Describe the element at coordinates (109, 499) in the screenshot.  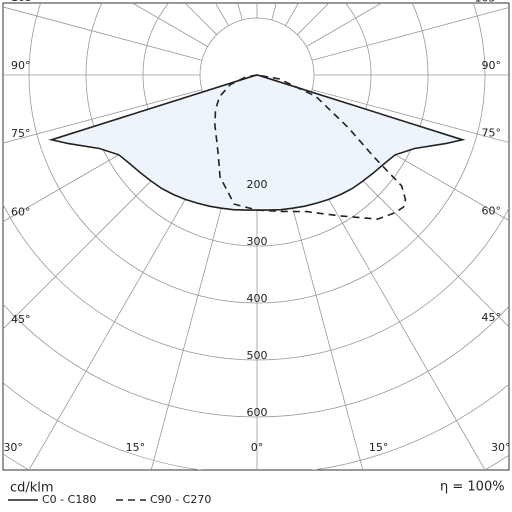
I see `legend: C0 - C180 C90 - C270` at that location.